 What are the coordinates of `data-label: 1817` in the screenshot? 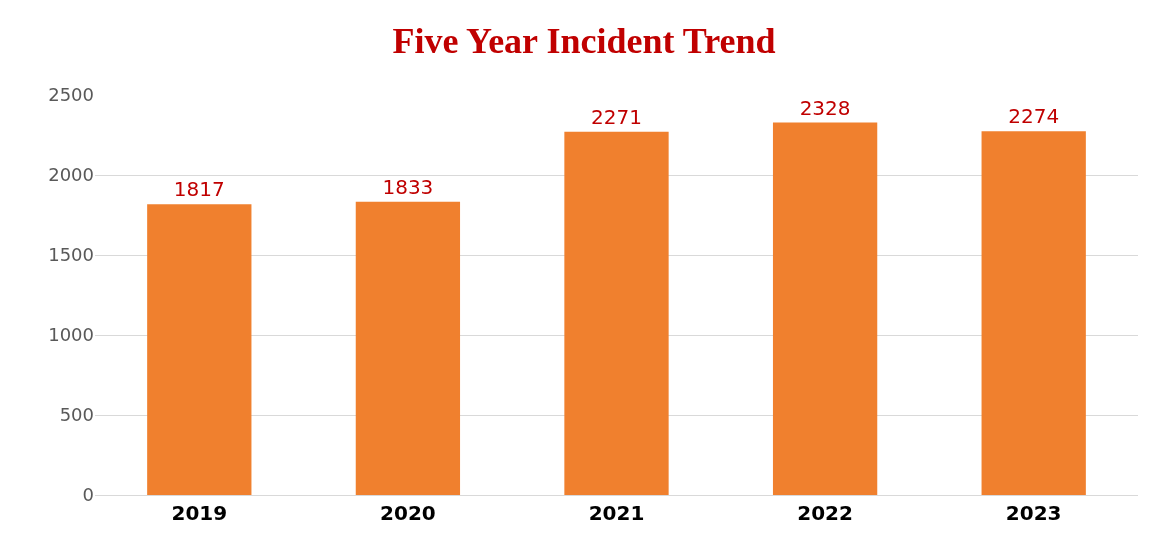 It's located at (199, 189).